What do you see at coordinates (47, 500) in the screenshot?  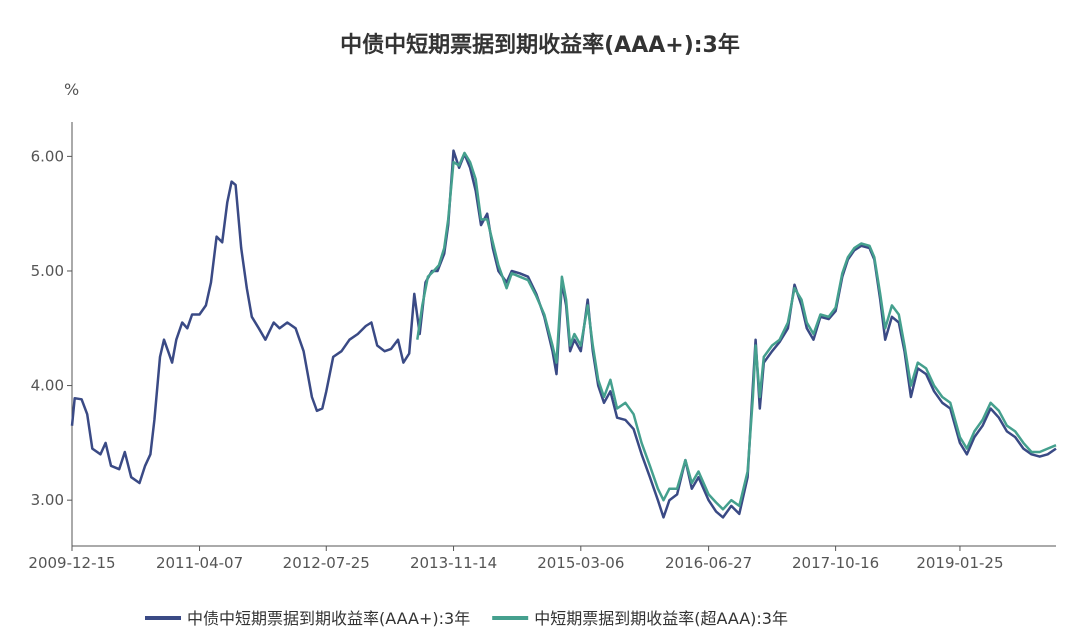 I see `y-tick-label: 3.00` at bounding box center [47, 500].